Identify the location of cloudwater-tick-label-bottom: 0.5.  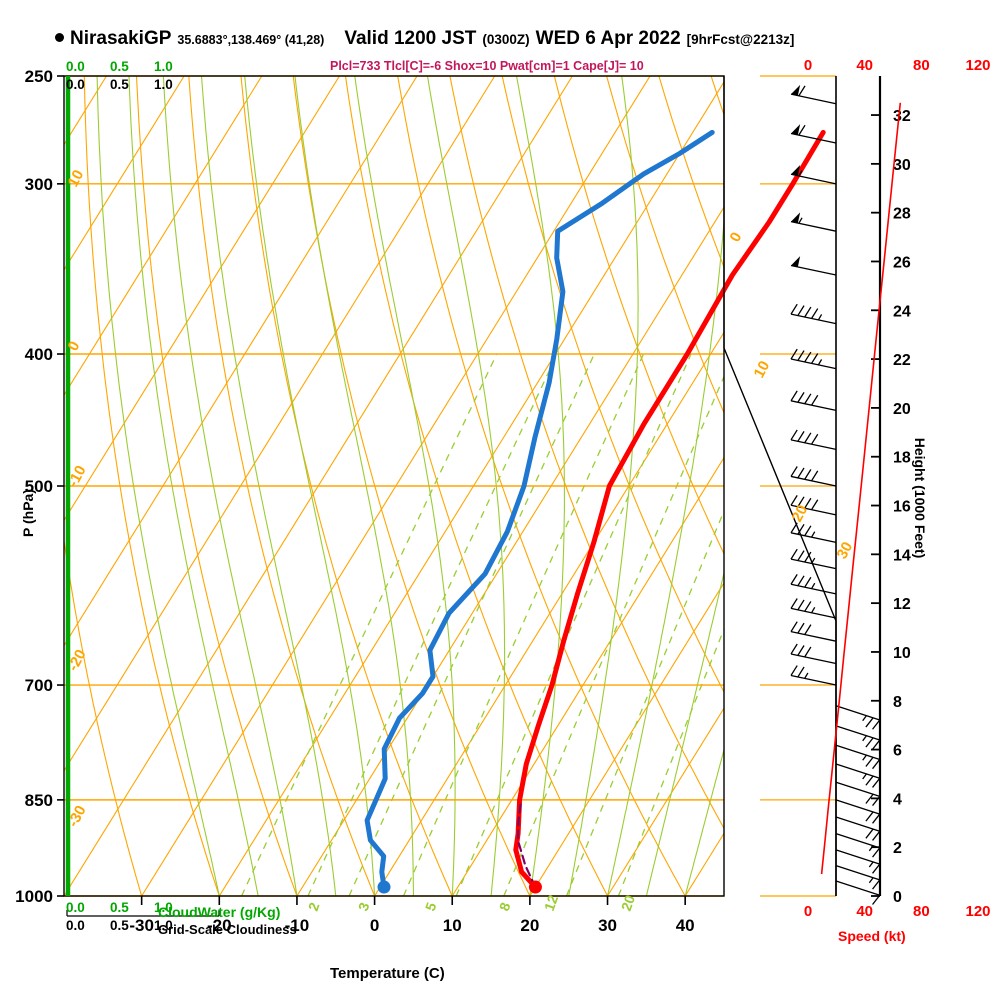
(119, 907).